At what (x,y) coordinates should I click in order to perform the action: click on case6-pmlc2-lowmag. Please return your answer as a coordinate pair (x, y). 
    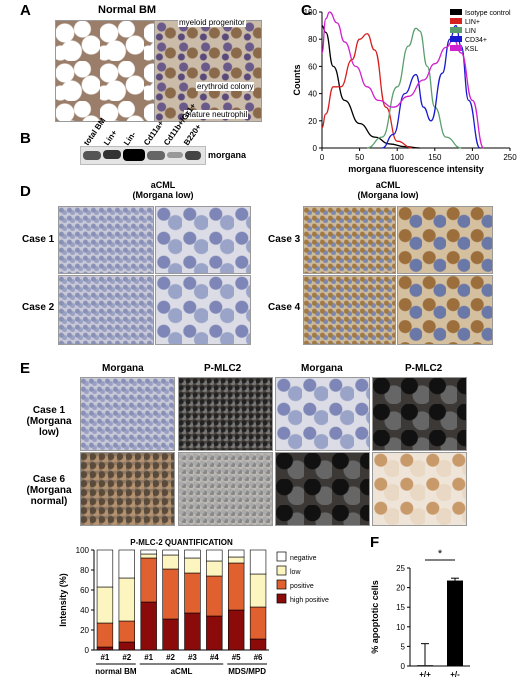
    Looking at the image, I should click on (225, 489).